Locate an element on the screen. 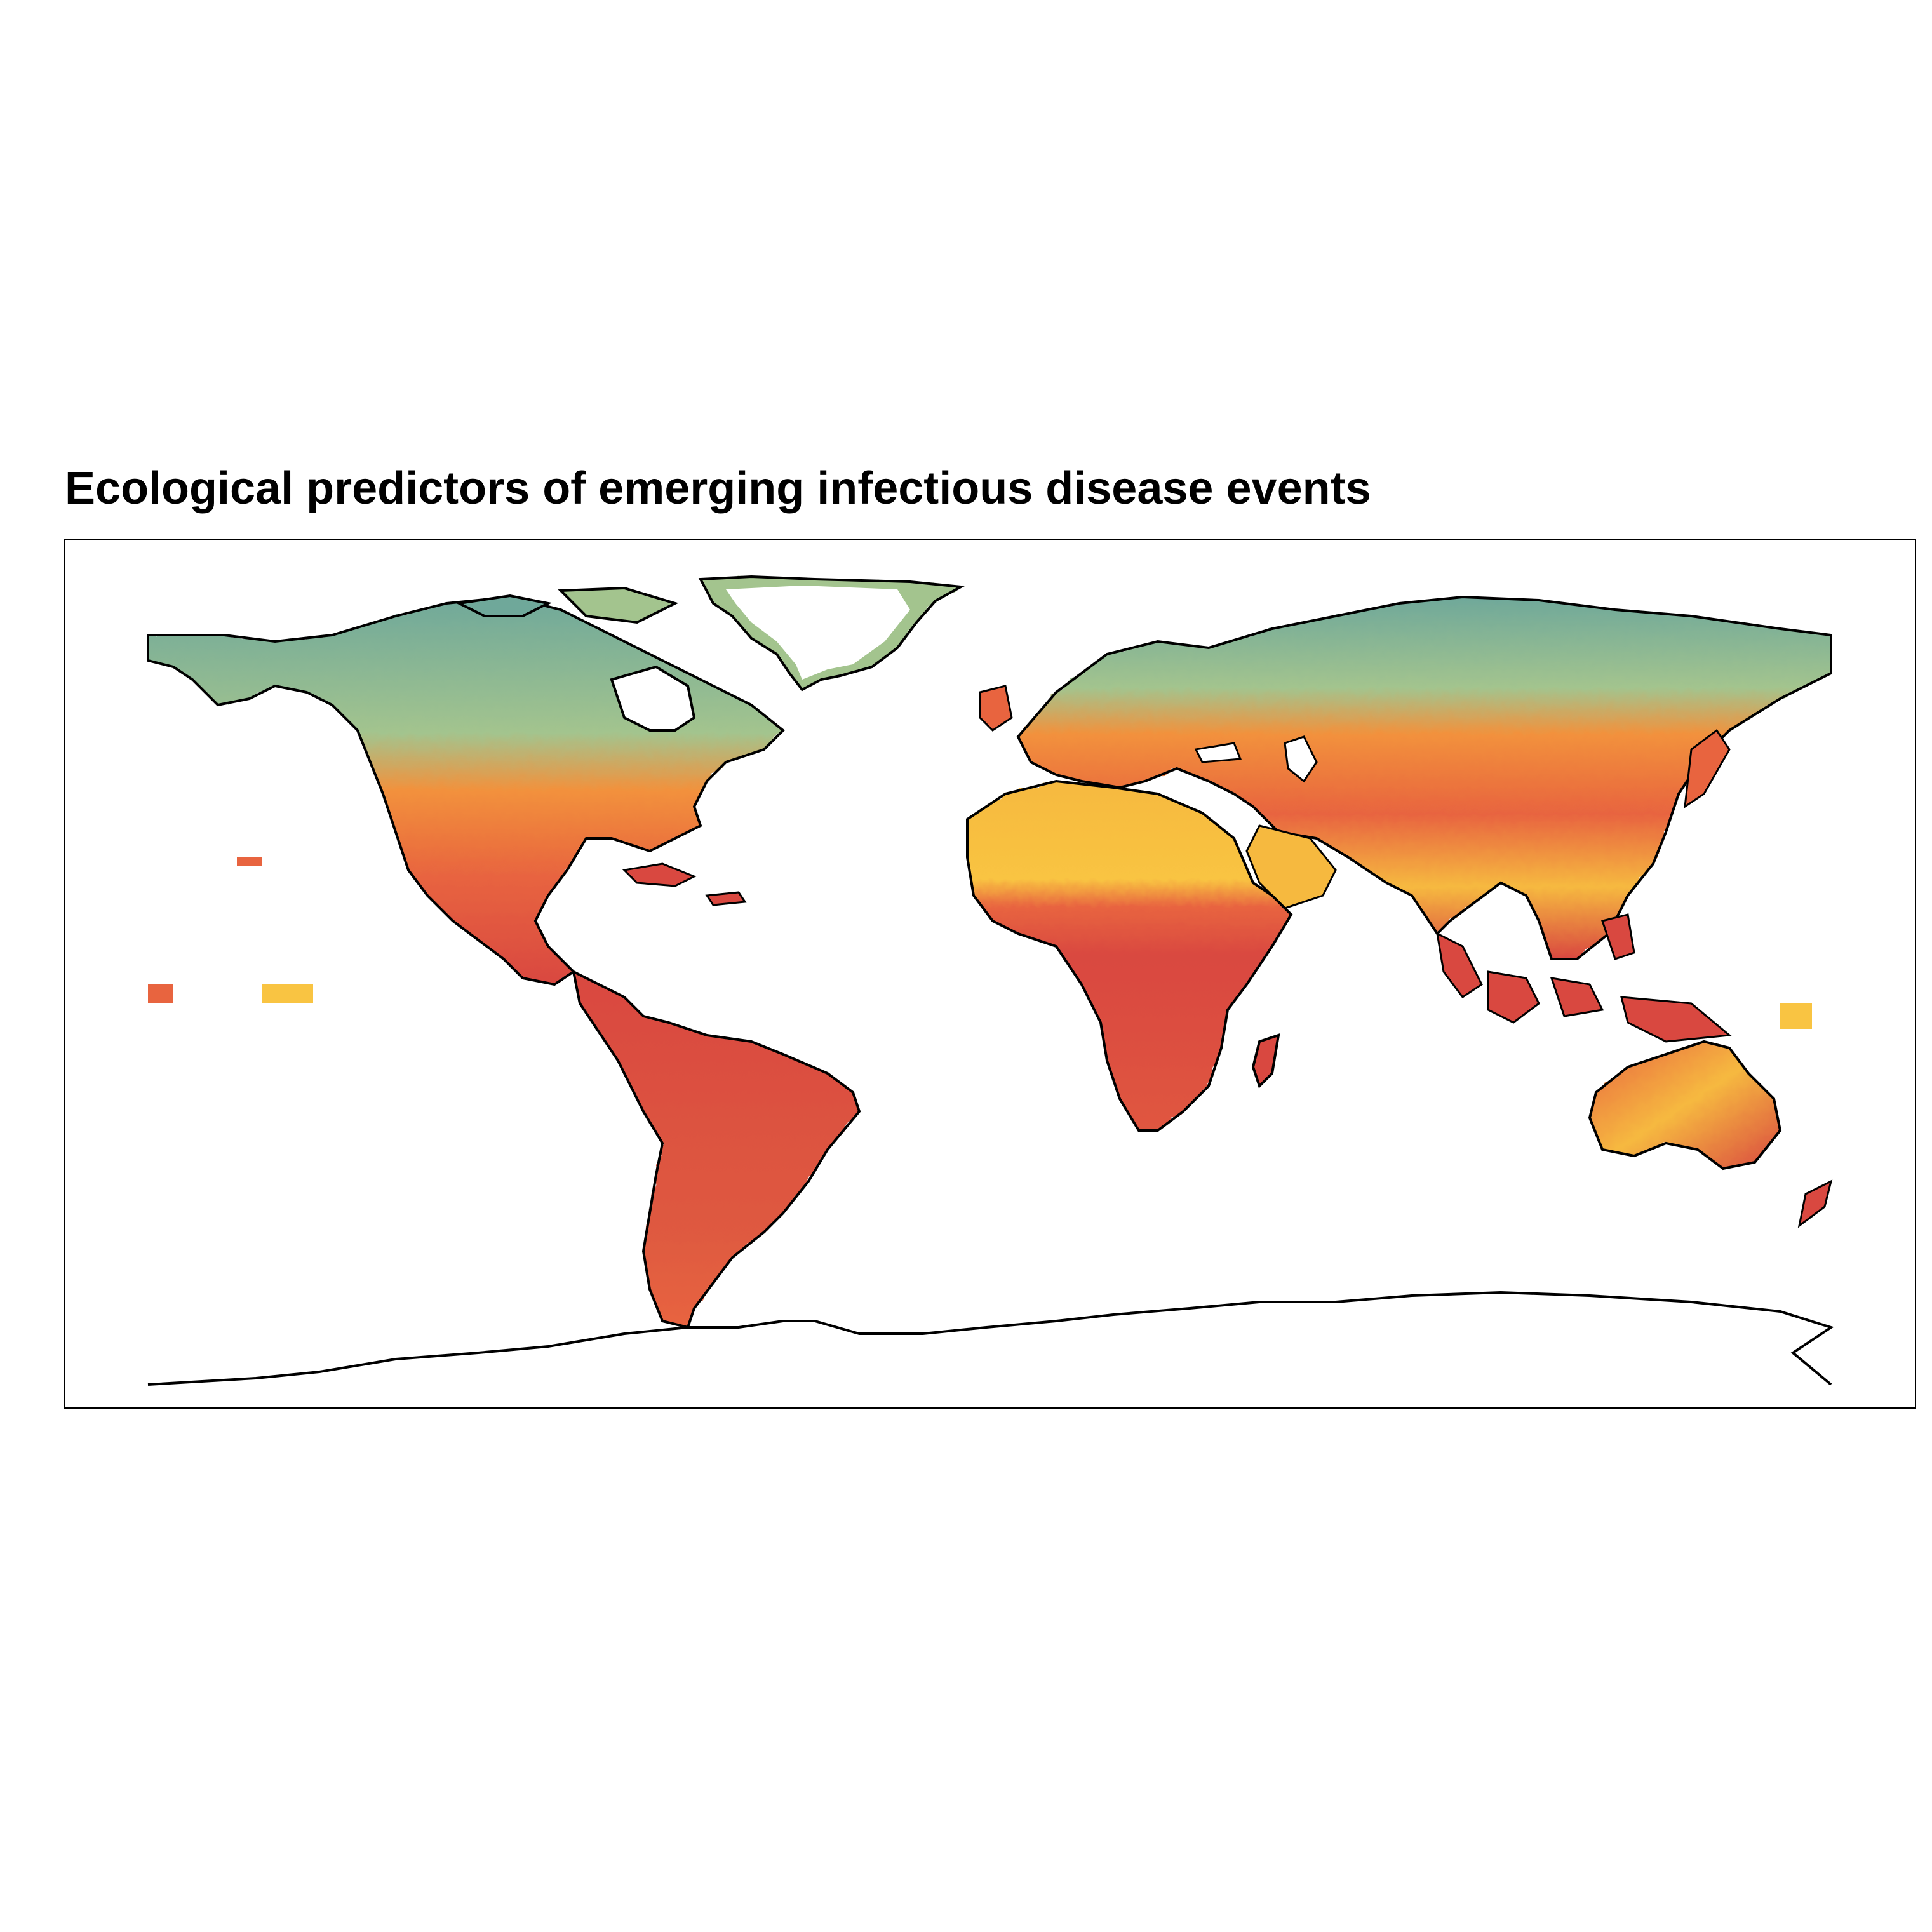 Image resolution: width=1932 pixels, height=1932 pixels. region-eurasia is located at coordinates (1405, 777).